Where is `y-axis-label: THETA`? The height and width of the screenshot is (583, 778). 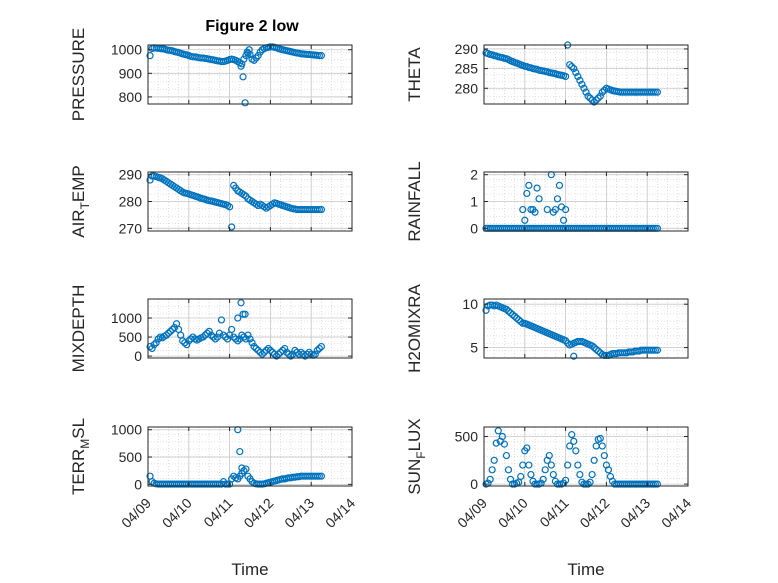 y-axis-label: THETA is located at coordinates (414, 74).